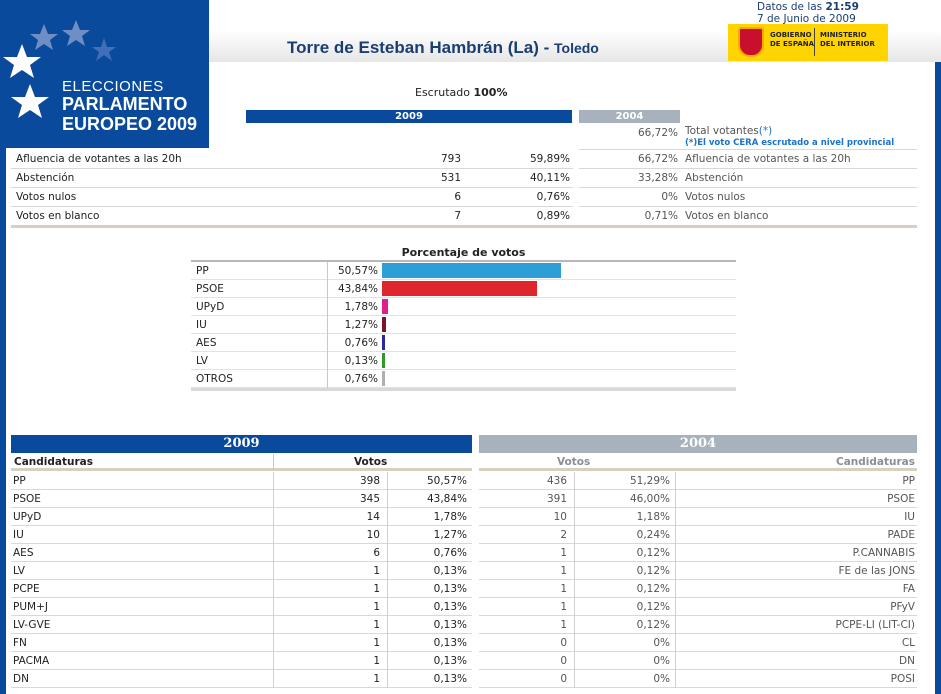 The width and height of the screenshot is (941, 694). I want to click on summary-row: Votos nulos 6 0,76%, so click(292, 197).